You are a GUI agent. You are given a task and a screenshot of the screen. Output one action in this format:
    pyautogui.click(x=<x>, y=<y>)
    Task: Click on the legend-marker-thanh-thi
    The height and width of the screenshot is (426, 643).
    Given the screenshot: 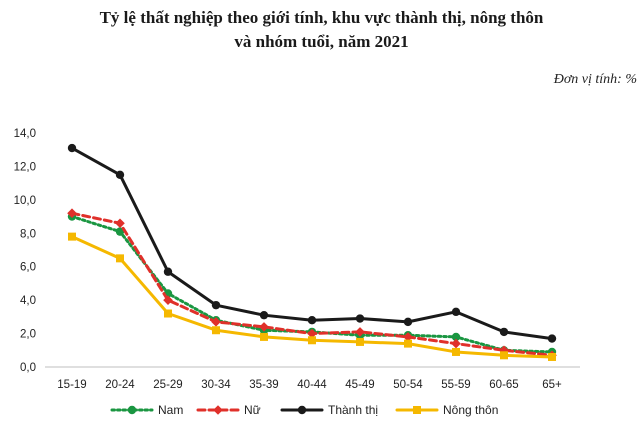 What is the action you would take?
    pyautogui.click(x=302, y=410)
    